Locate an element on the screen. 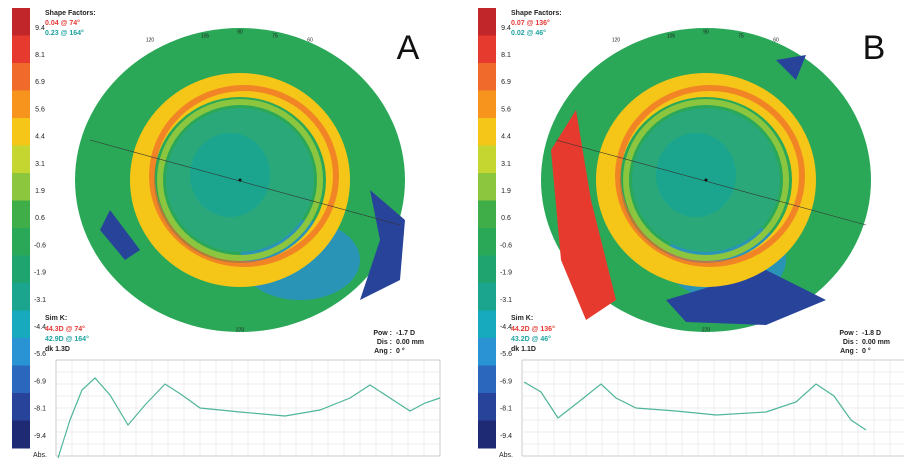  scale-label: 3.1 is located at coordinates (40, 164).